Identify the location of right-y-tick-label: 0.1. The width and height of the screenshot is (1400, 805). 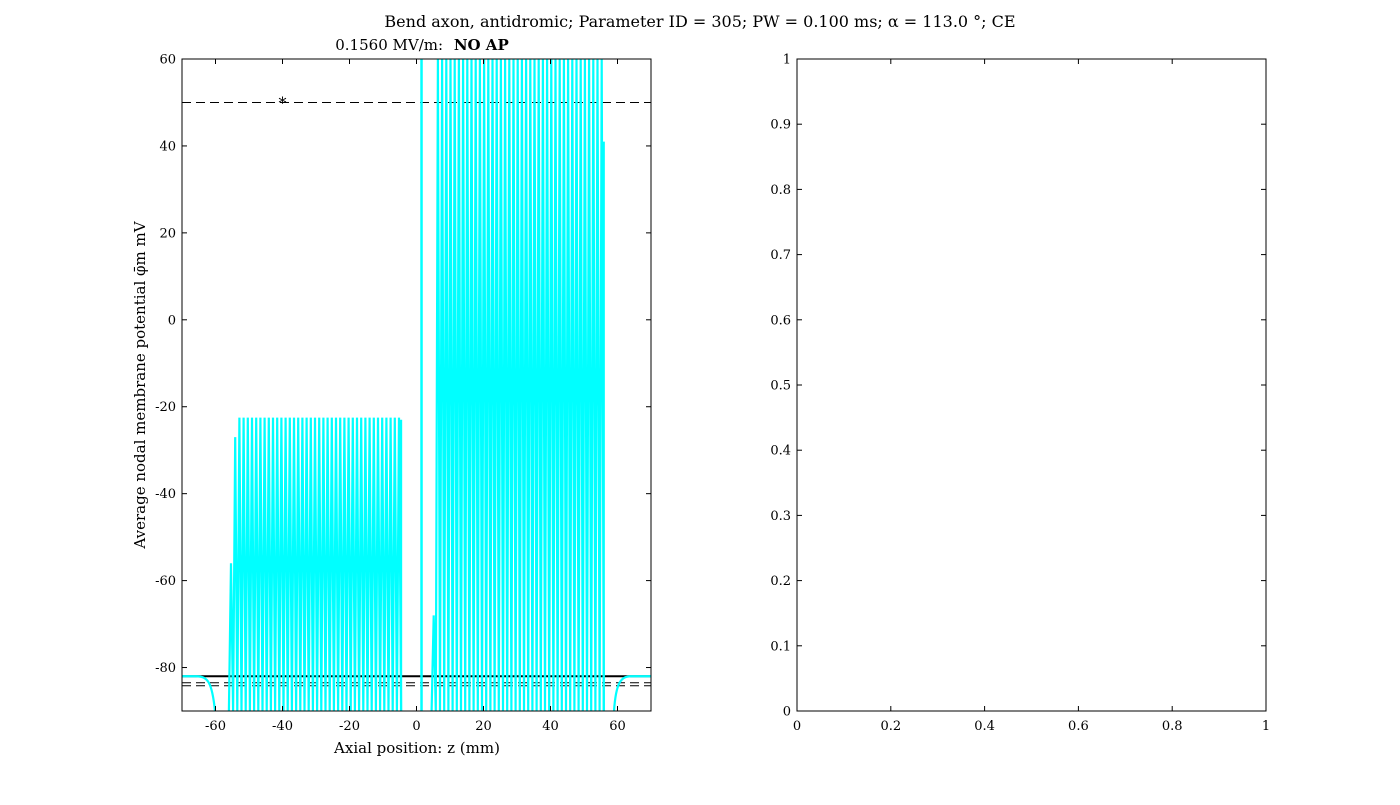
(780, 646).